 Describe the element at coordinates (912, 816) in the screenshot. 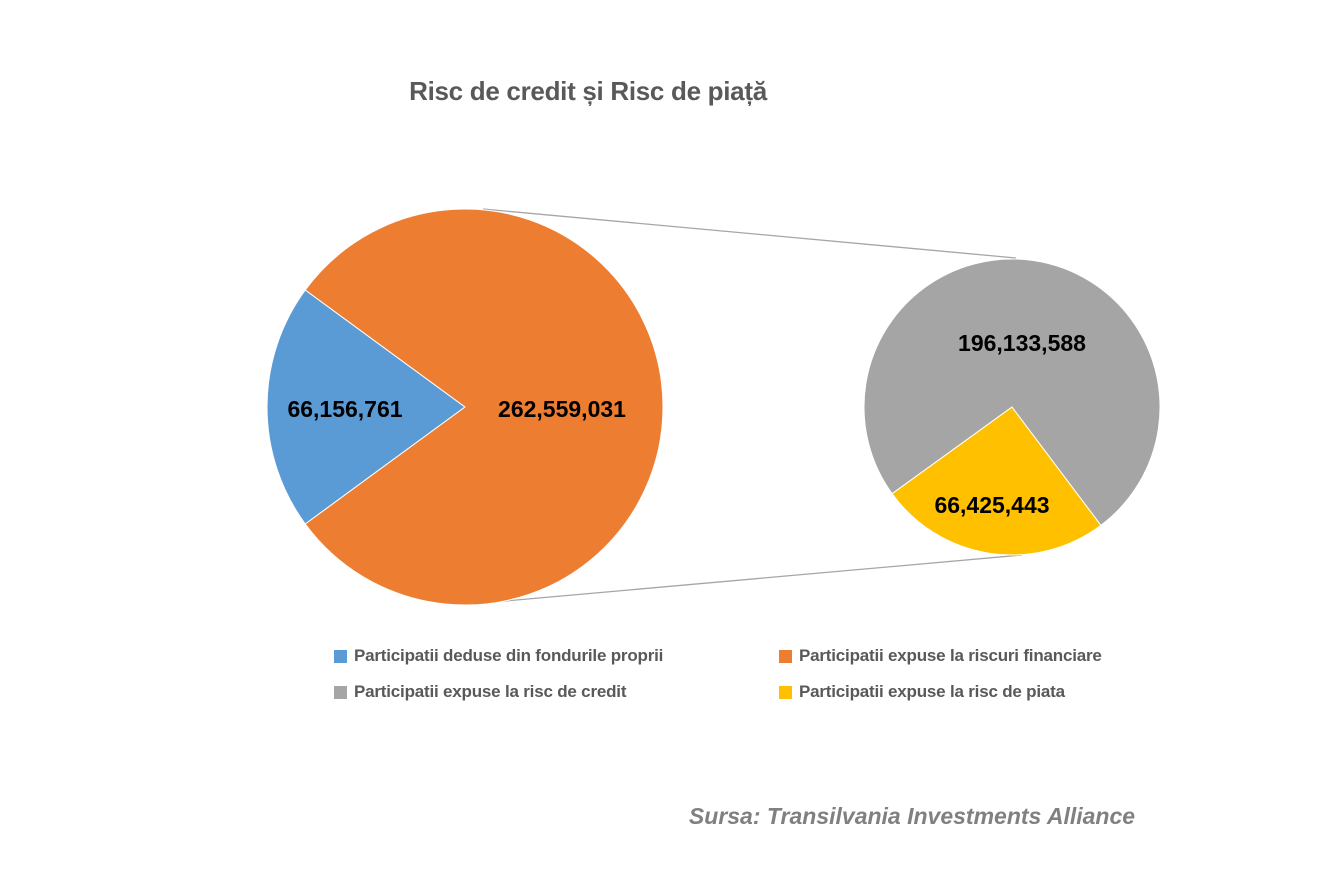

I see `source-caption: Sursa: Transilvania Investments Alliance` at that location.